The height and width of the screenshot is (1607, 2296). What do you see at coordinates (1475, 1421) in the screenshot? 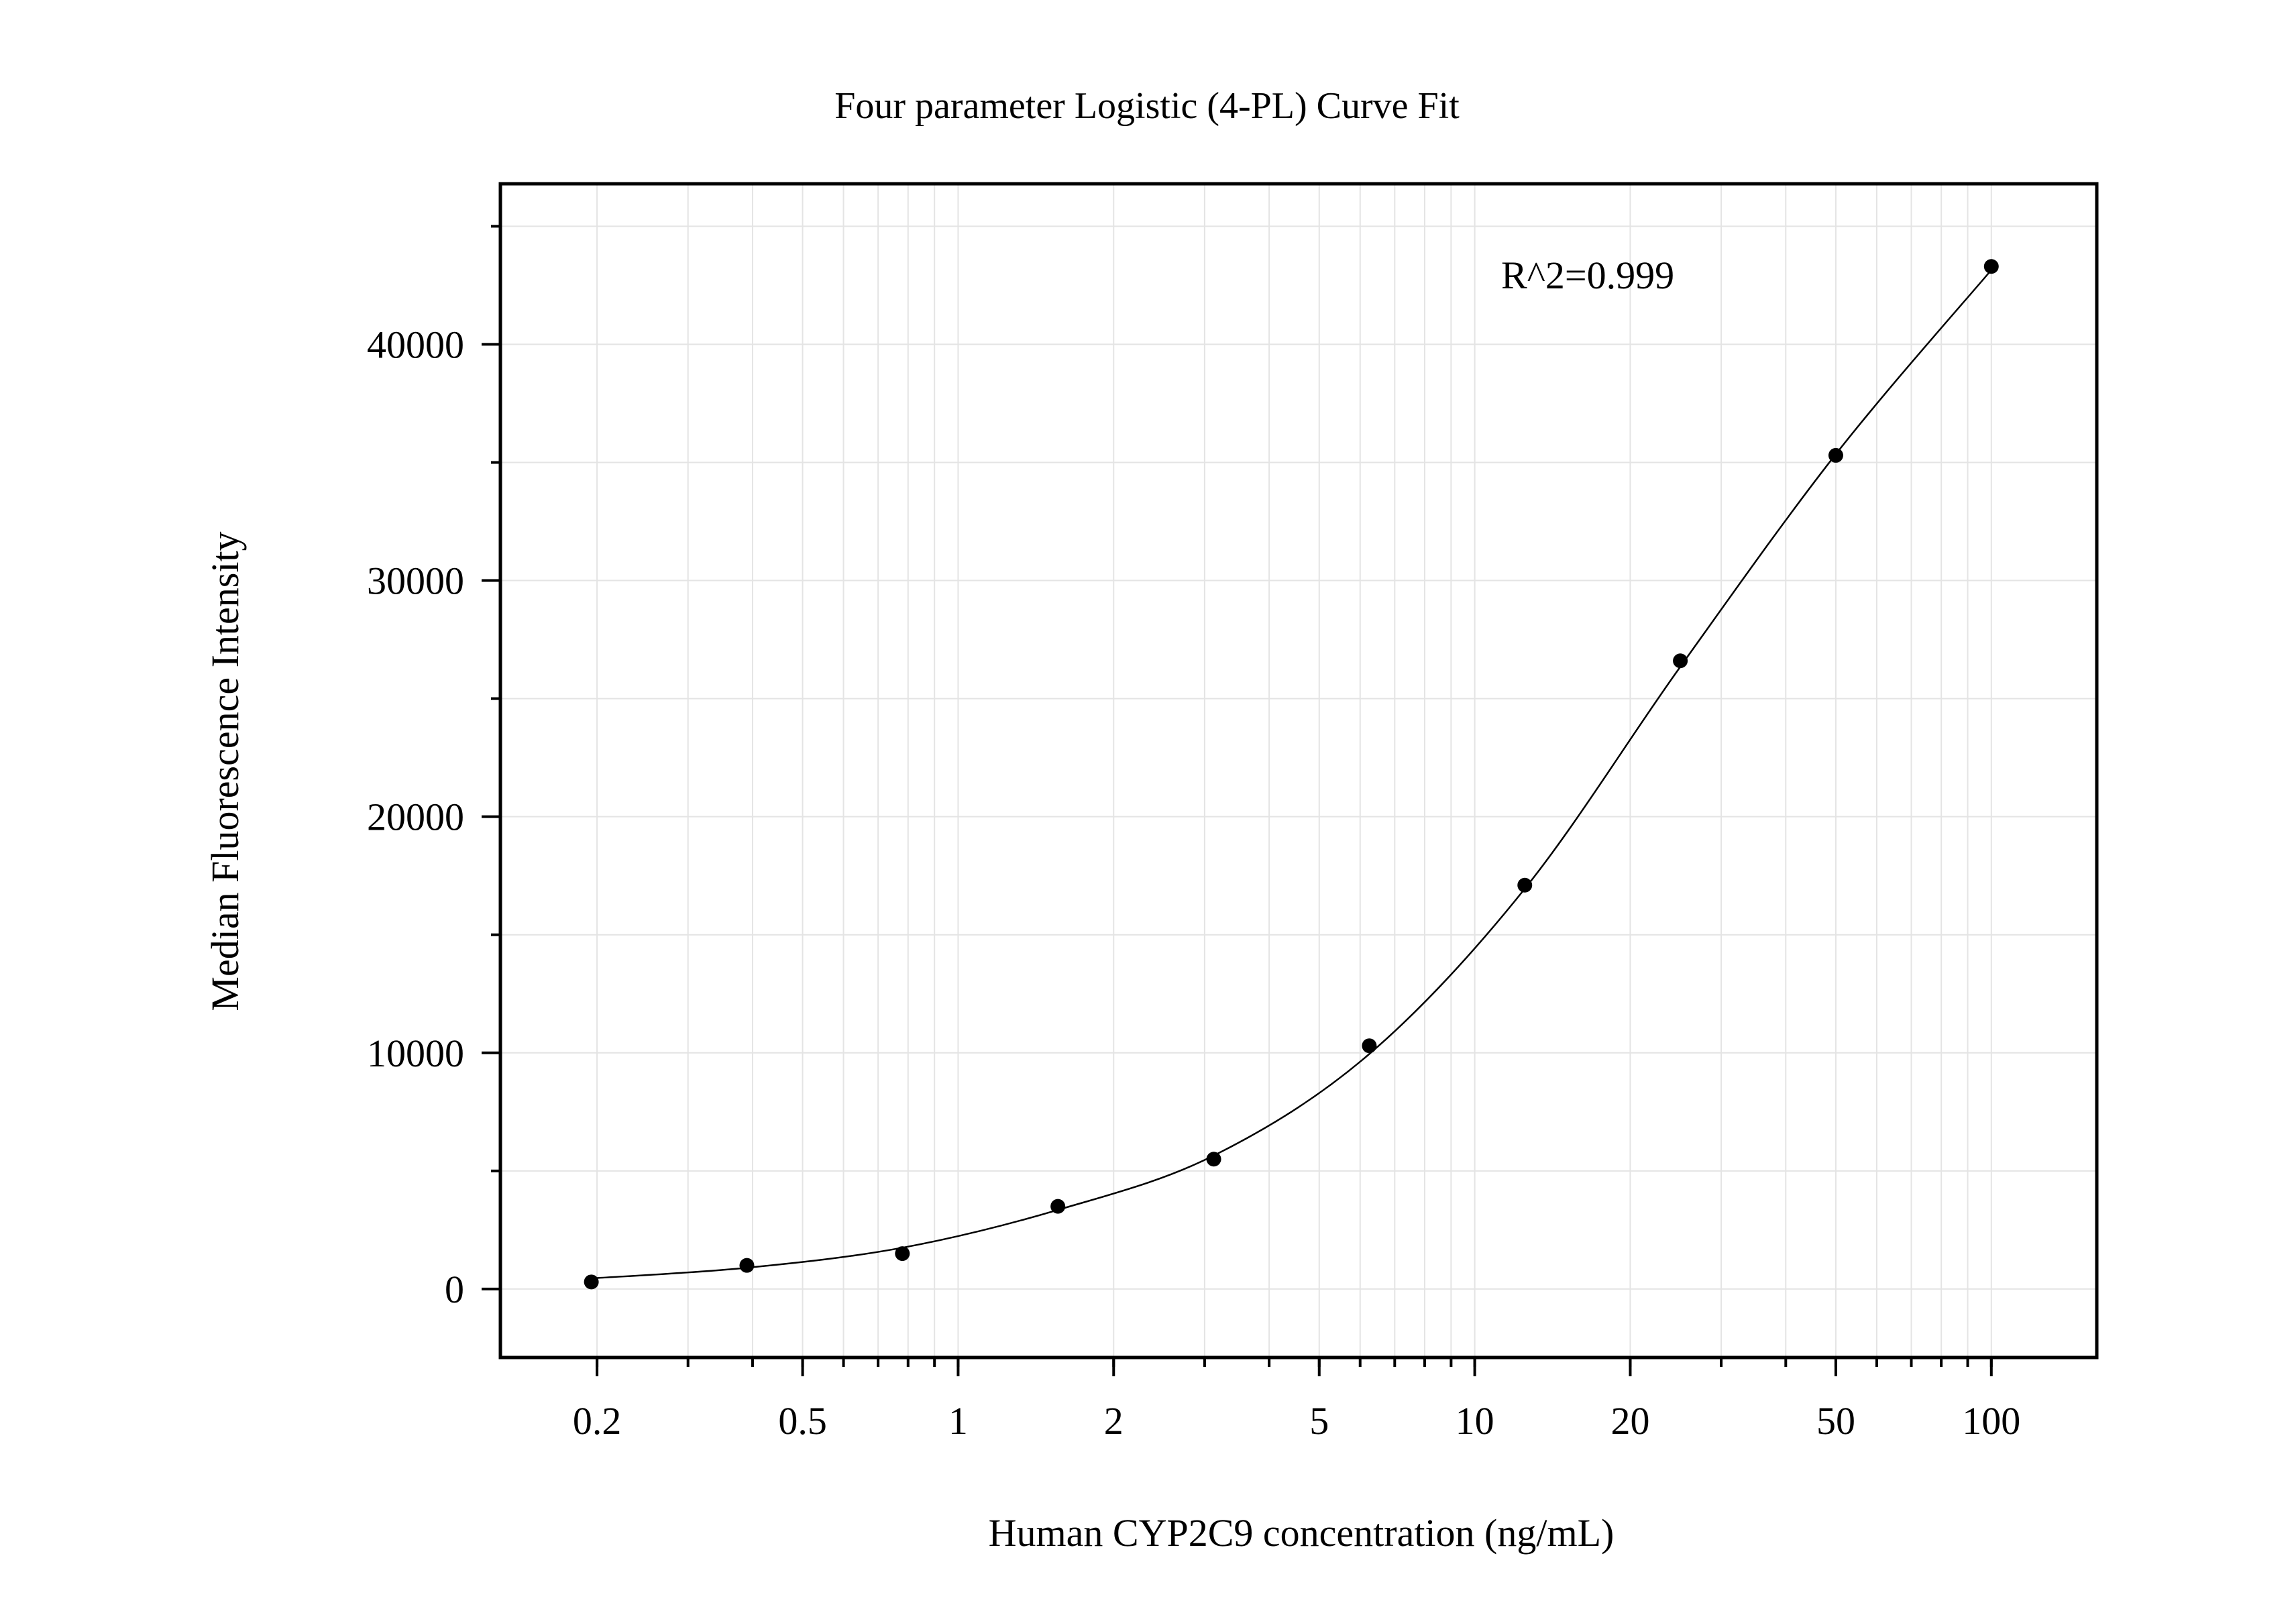
I see `x-tick-label: 10` at bounding box center [1475, 1421].